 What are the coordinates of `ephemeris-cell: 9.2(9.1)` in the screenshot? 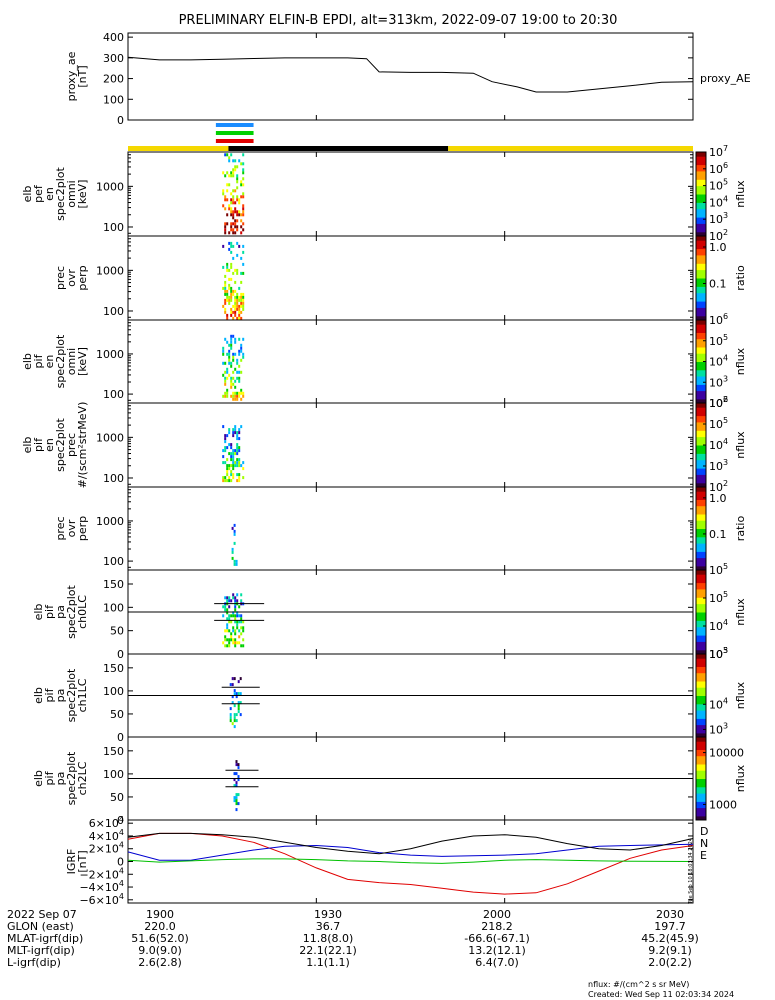 It's located at (670, 950).